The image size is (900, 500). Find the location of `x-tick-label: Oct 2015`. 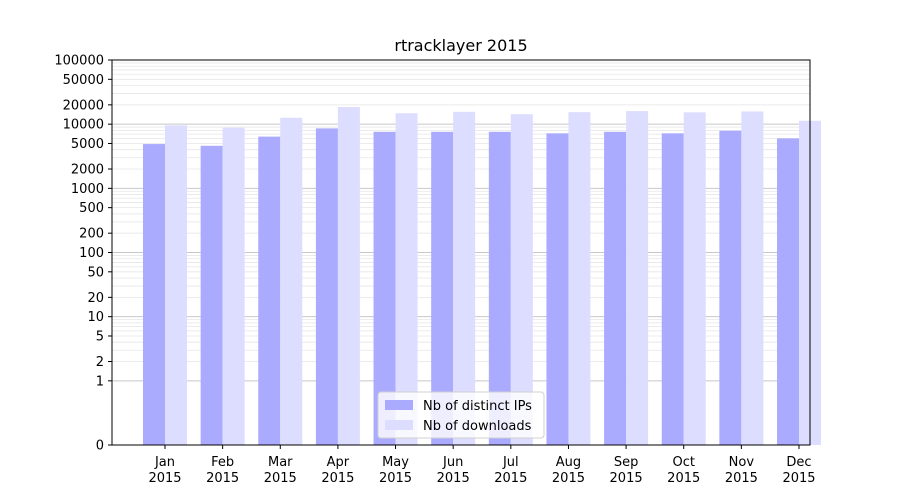

x-tick-label: Oct 2015 is located at coordinates (683, 470).